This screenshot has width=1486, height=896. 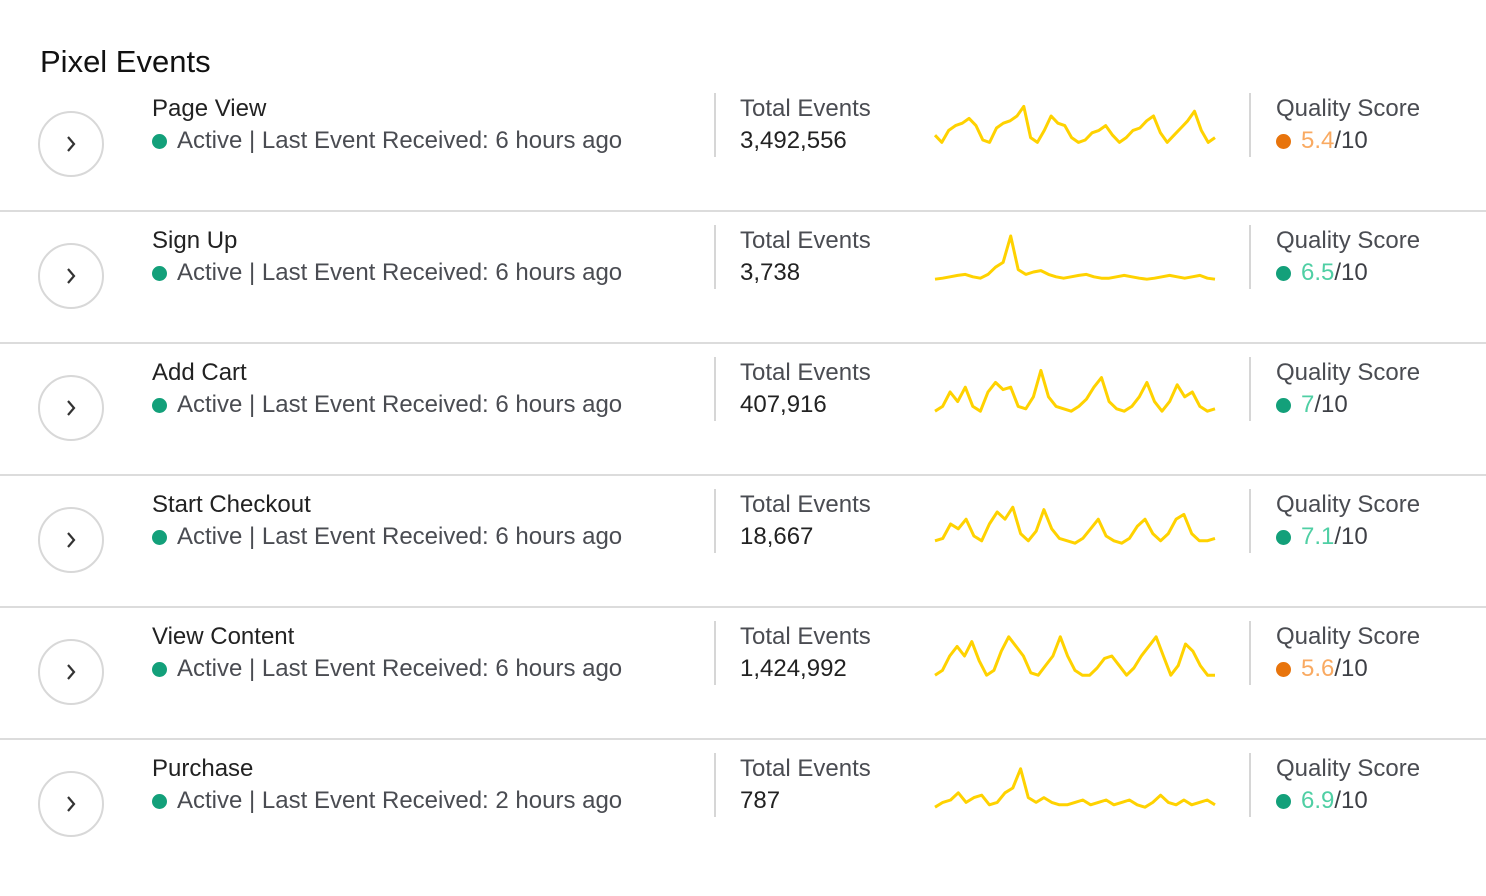 What do you see at coordinates (195, 240) in the screenshot?
I see `event-name: Sign Up` at bounding box center [195, 240].